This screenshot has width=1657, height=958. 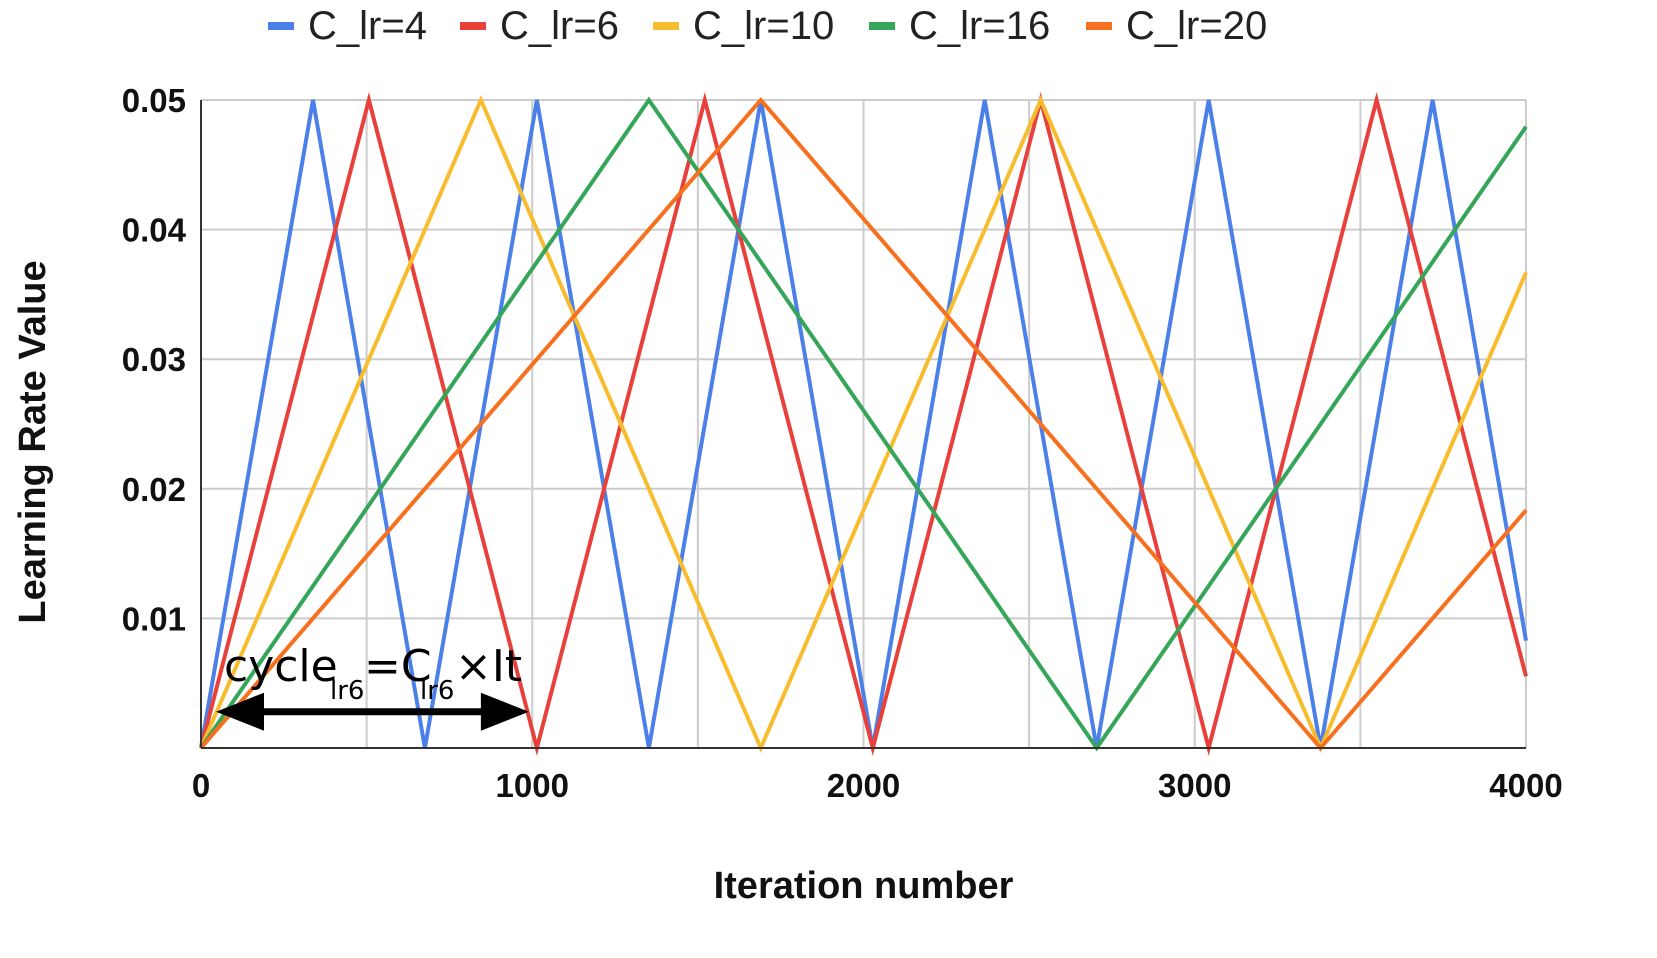 What do you see at coordinates (154, 618) in the screenshot?
I see `y-tick-label: 0.01` at bounding box center [154, 618].